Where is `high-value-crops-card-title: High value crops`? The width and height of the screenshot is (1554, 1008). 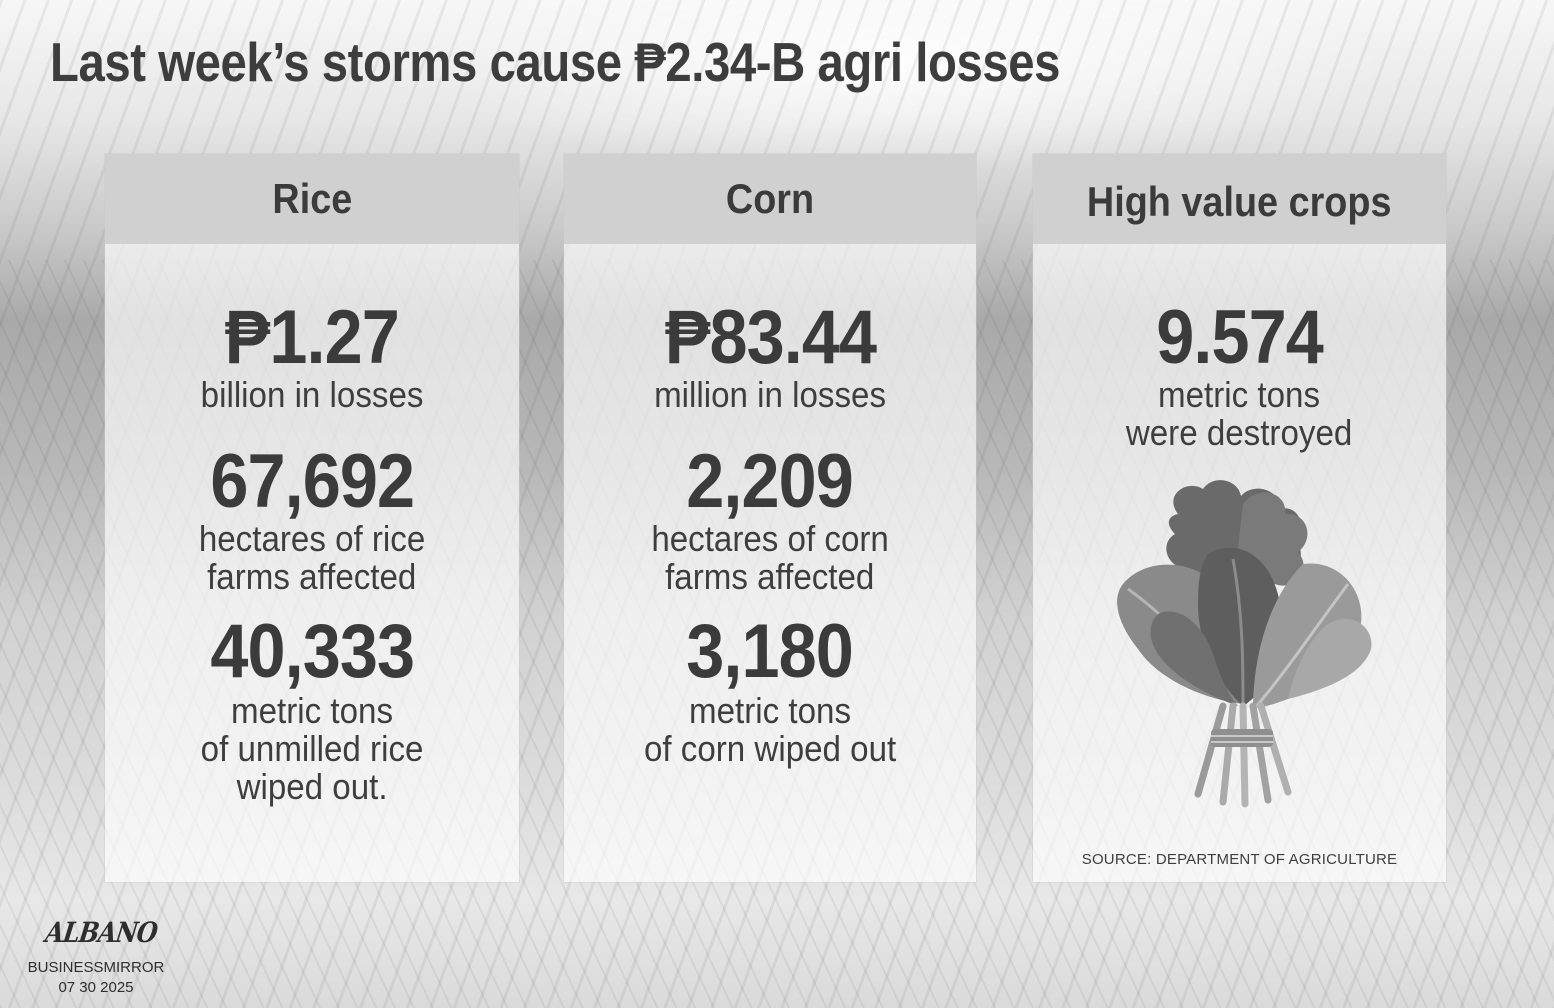
high-value-crops-card-title: High value crops is located at coordinates (1239, 201).